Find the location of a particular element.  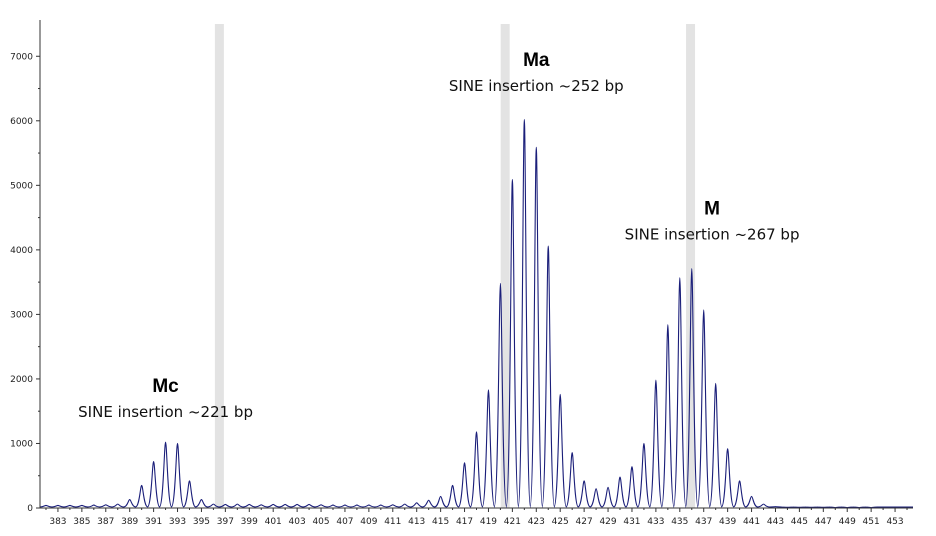

x-tick-label: 417 is located at coordinates (464, 522).